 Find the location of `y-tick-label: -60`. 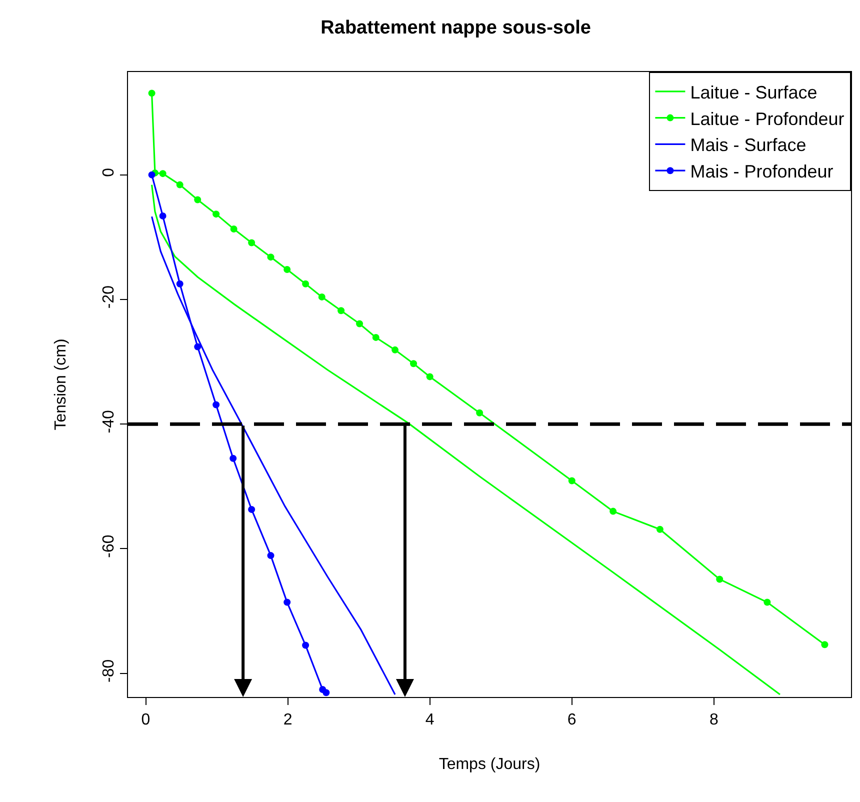

y-tick-label: -60 is located at coordinates (109, 546).